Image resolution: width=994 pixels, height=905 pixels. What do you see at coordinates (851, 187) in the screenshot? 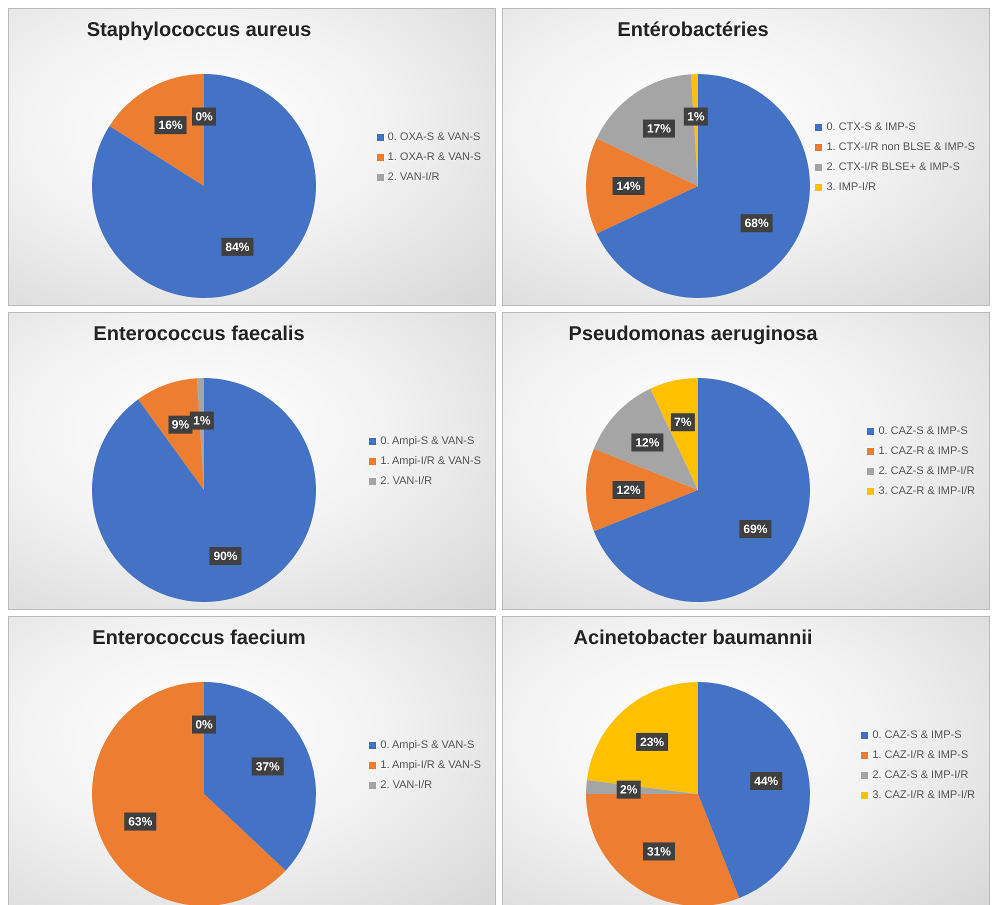
I see `legend-label: 3. IMP-I/R` at bounding box center [851, 187].